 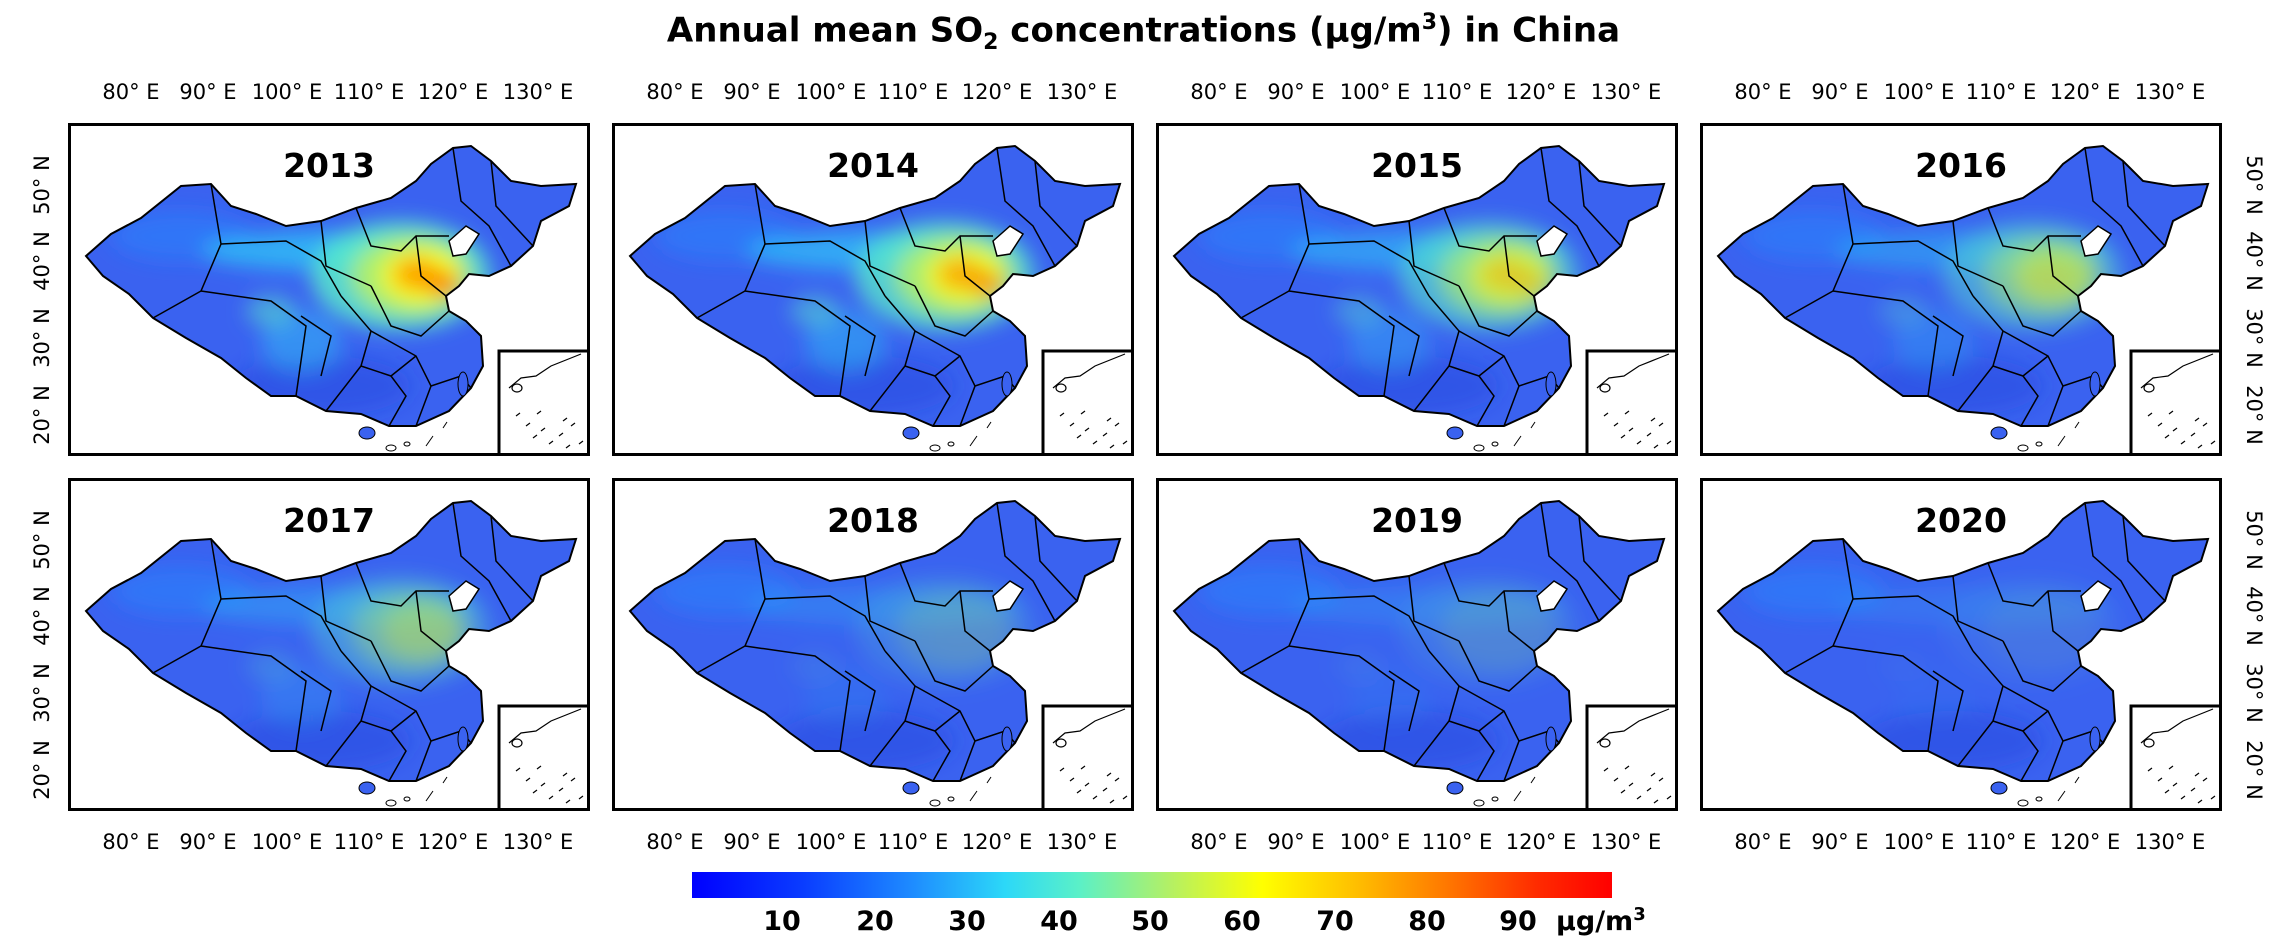 I want to click on panel-year-label: 2020, so click(x=1961, y=520).